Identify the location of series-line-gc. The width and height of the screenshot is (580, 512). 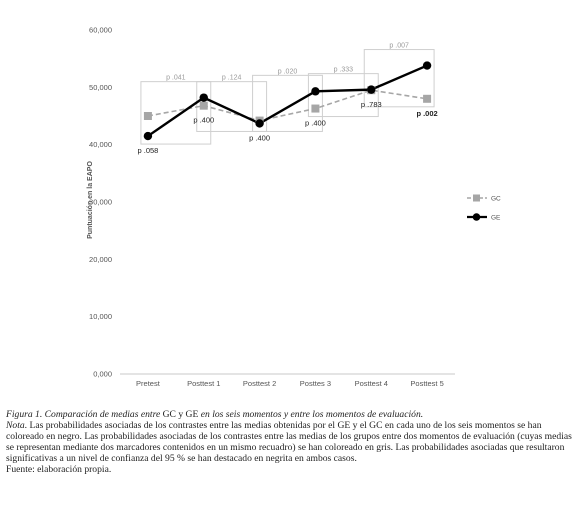
(287, 105).